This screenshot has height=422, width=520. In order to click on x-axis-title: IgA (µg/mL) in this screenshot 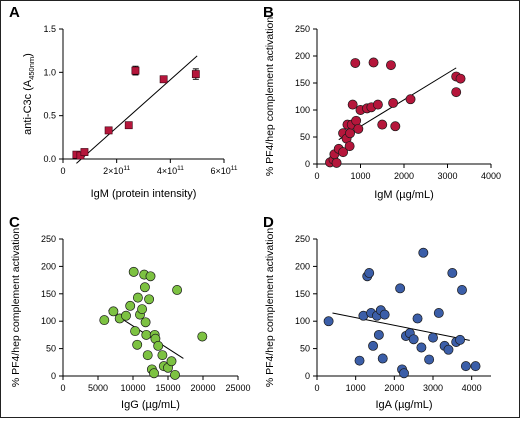, I will do `click(403, 405)`.